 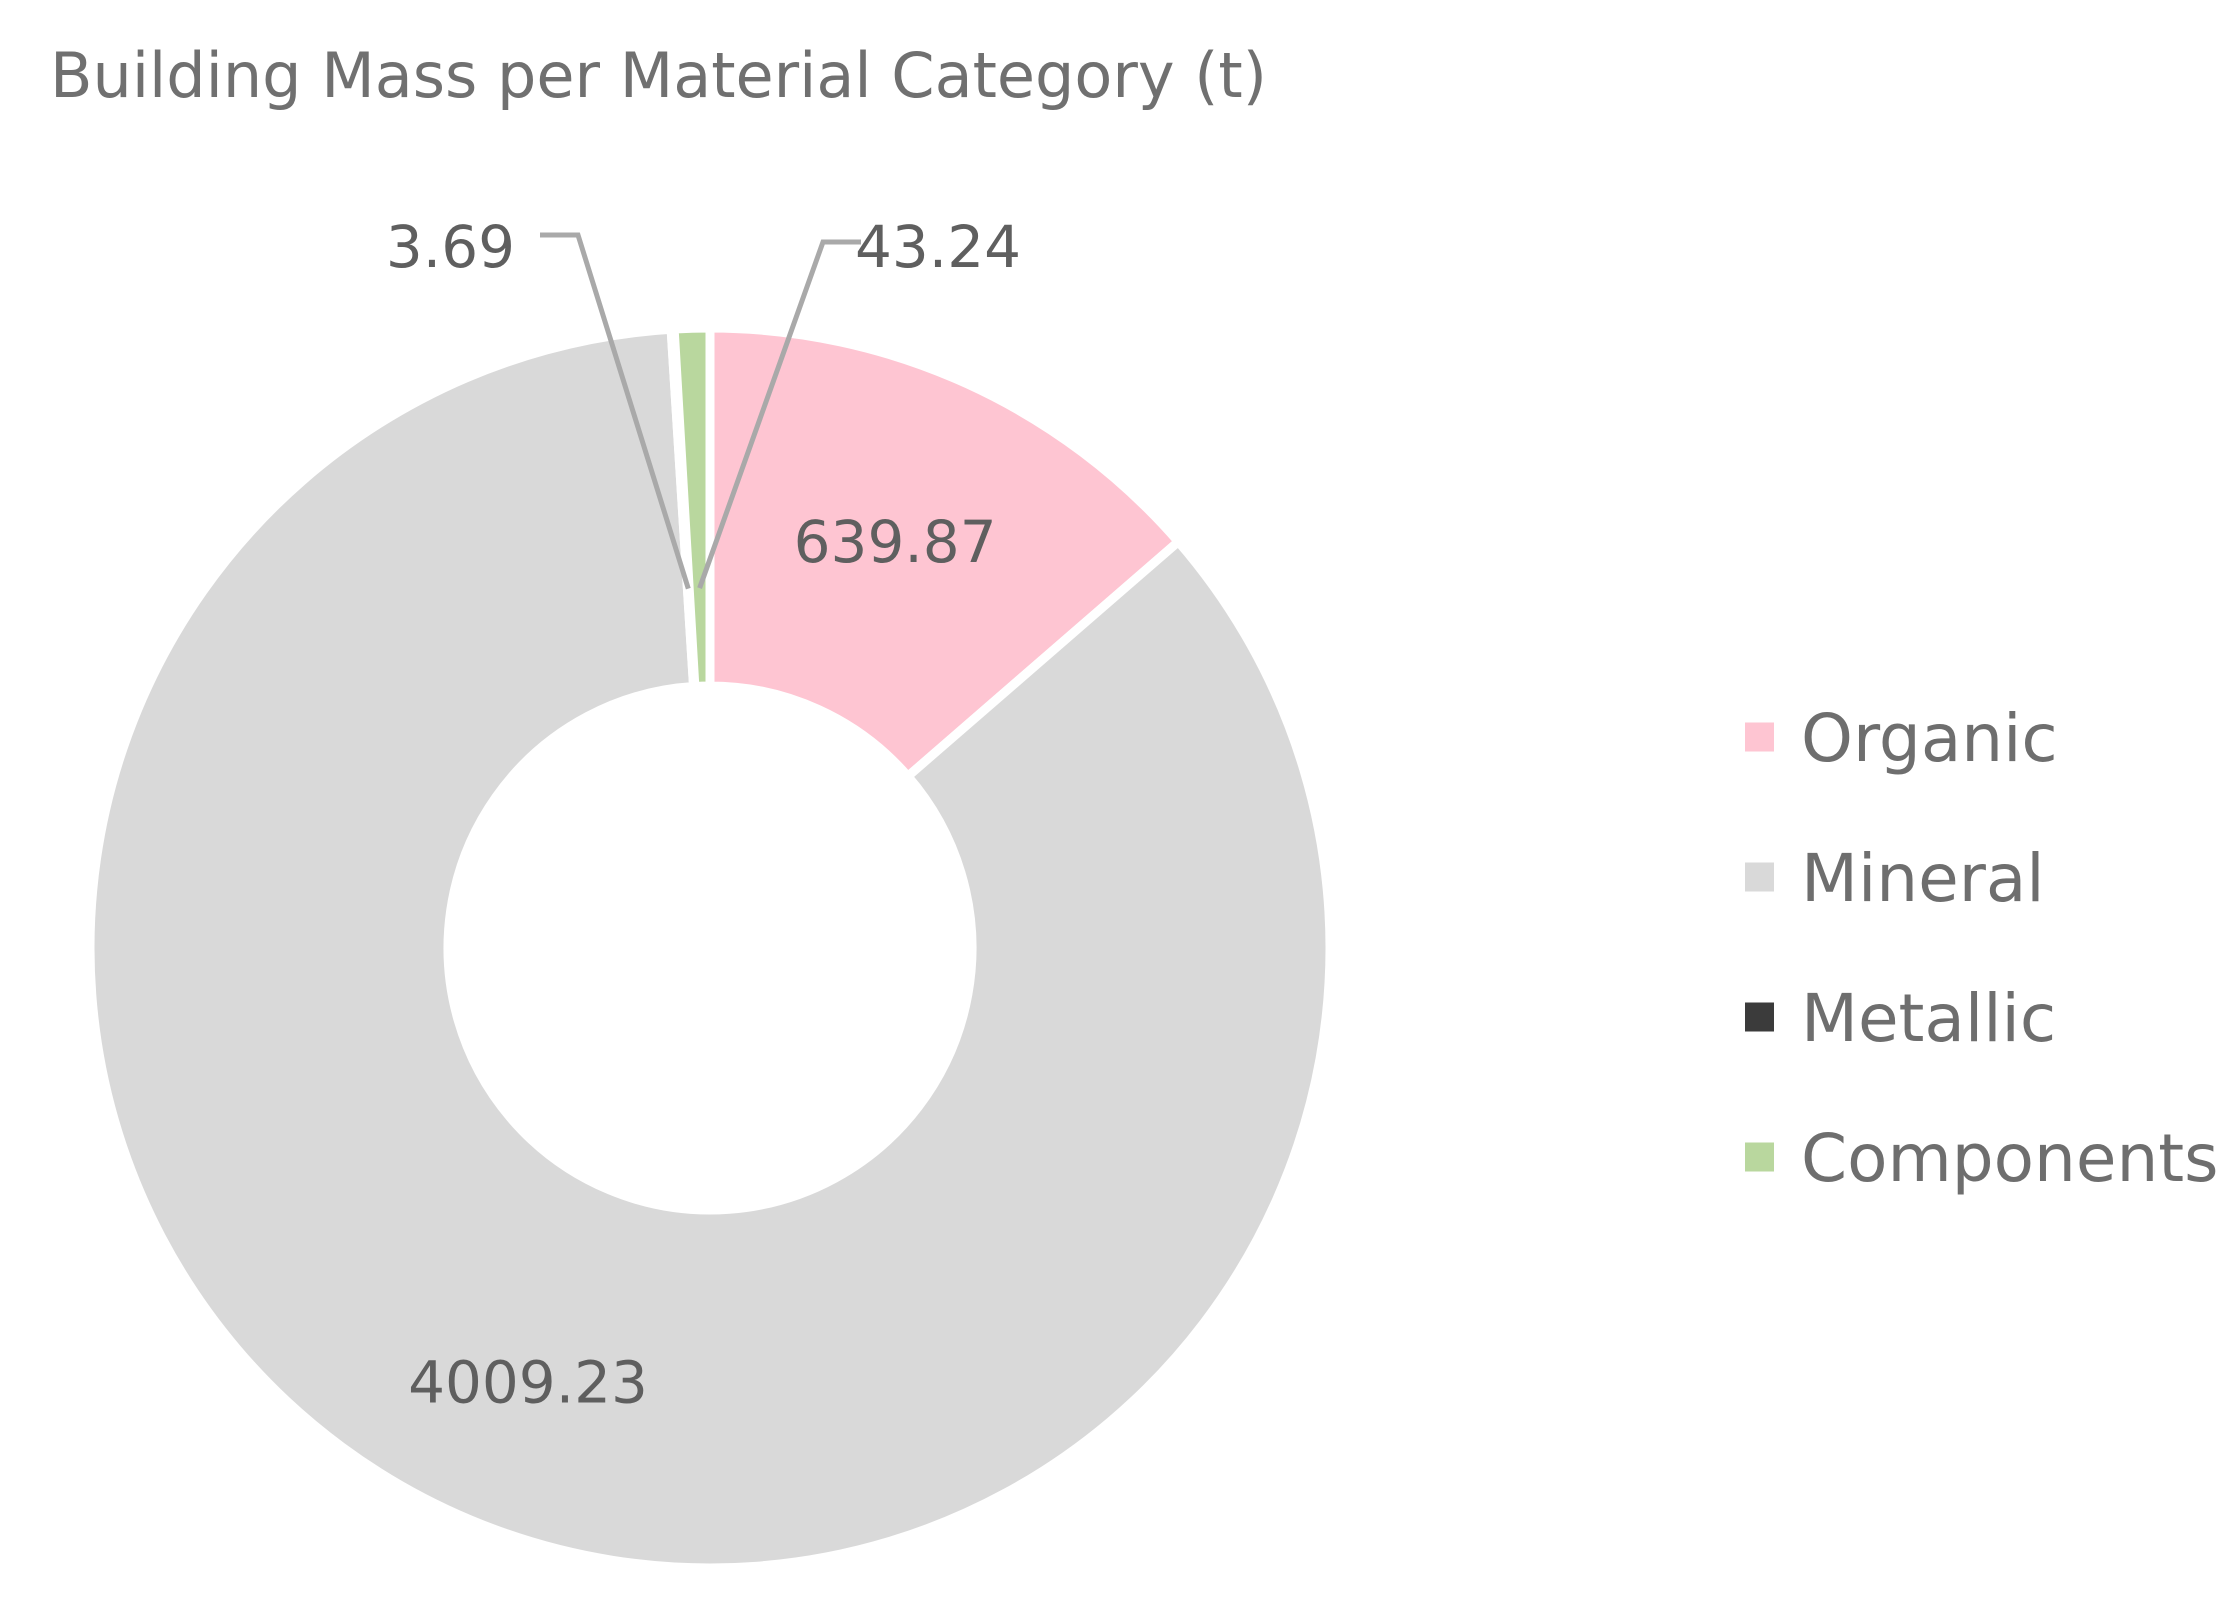 What do you see at coordinates (1929, 738) in the screenshot?
I see `legend-label-organic: Organic` at bounding box center [1929, 738].